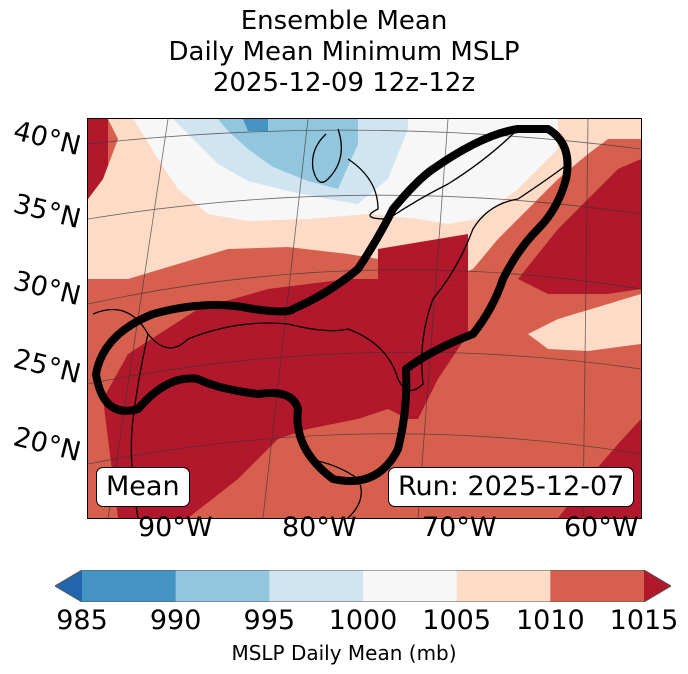 This screenshot has height=674, width=688. Describe the element at coordinates (344, 83) in the screenshot. I see `title-line-3: 2025-12-09 12z-12z` at that location.